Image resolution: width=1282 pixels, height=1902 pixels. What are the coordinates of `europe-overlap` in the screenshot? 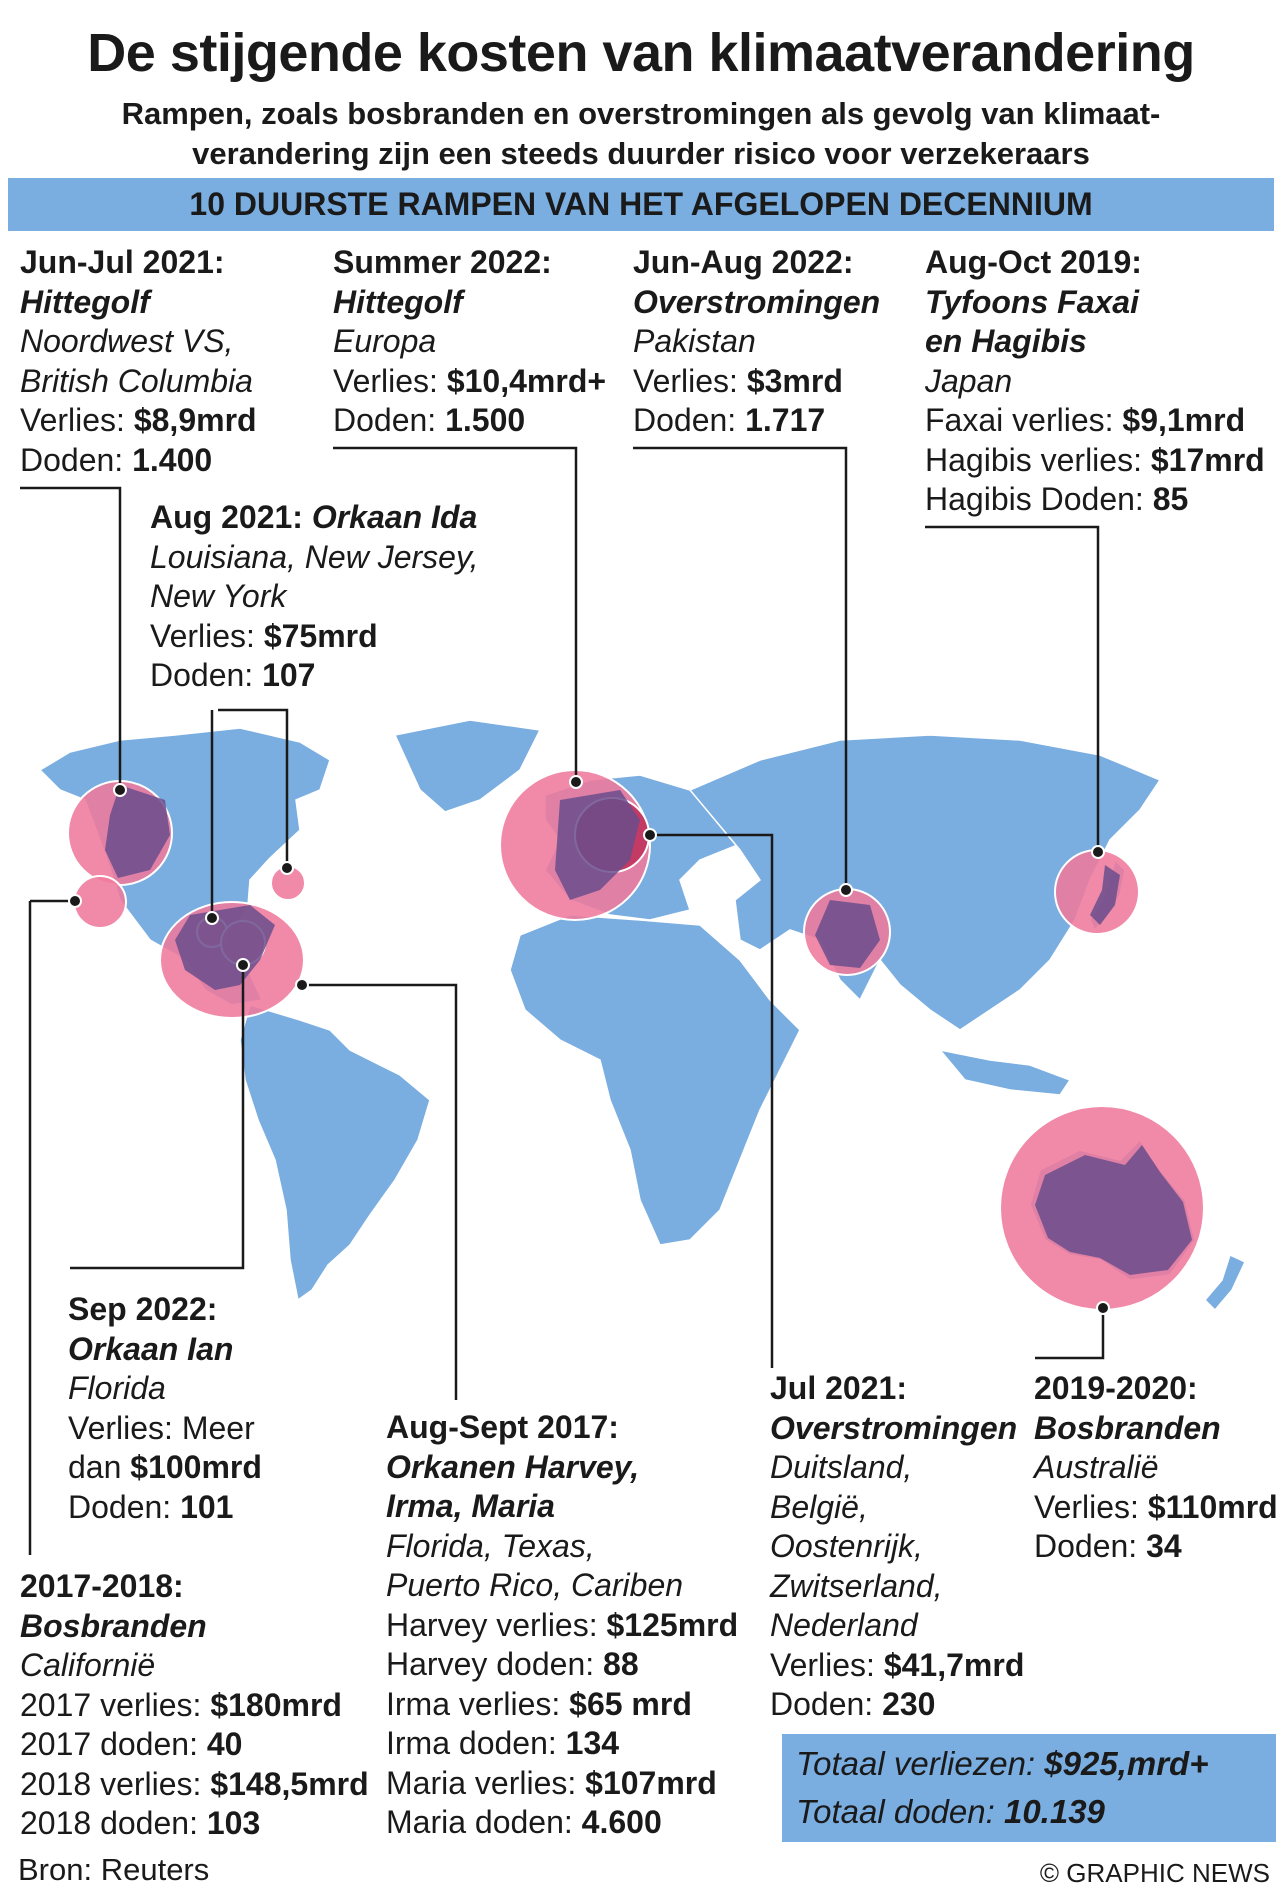 It's located at (597, 845).